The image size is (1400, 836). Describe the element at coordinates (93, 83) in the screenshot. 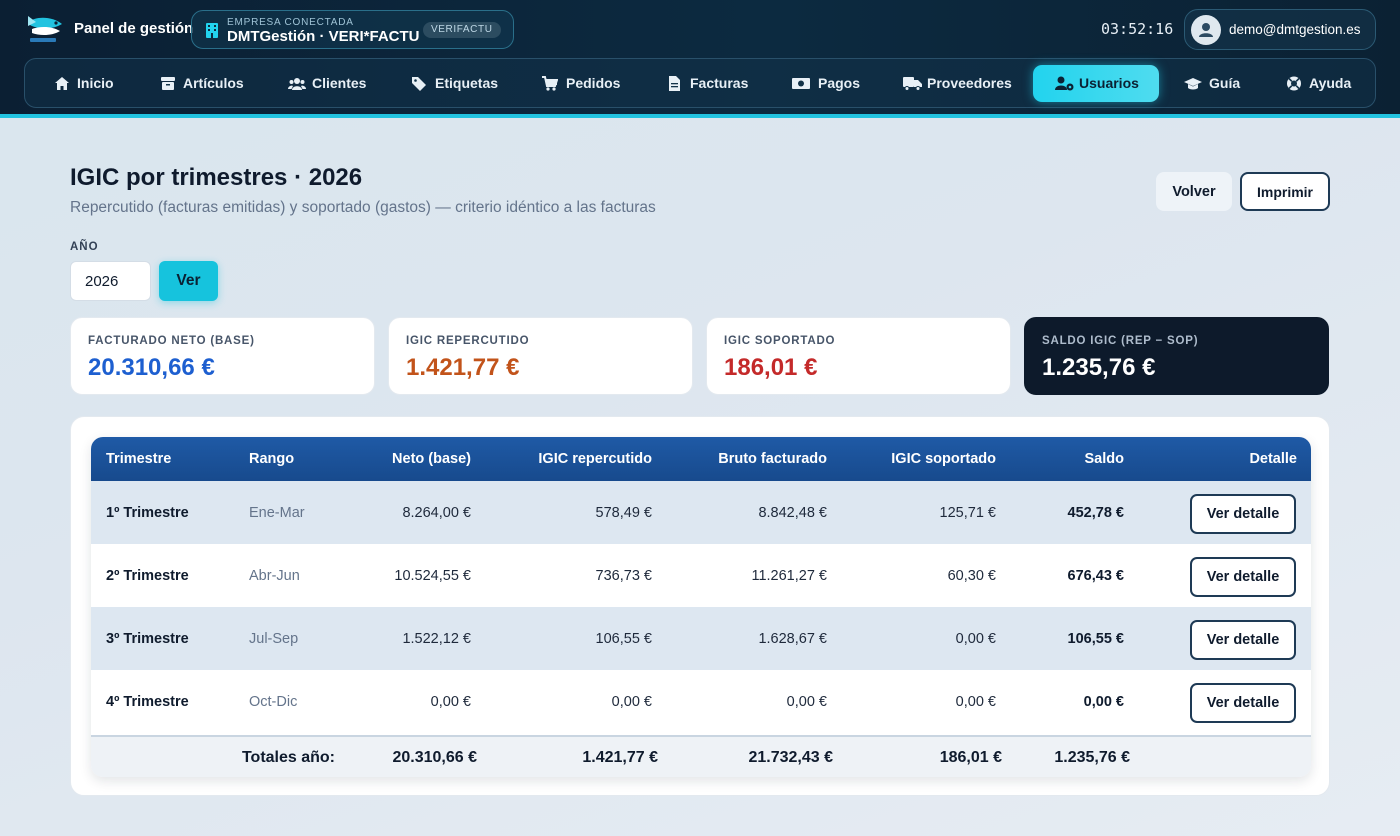

I see `nav-item-inicio: Inicio` at that location.